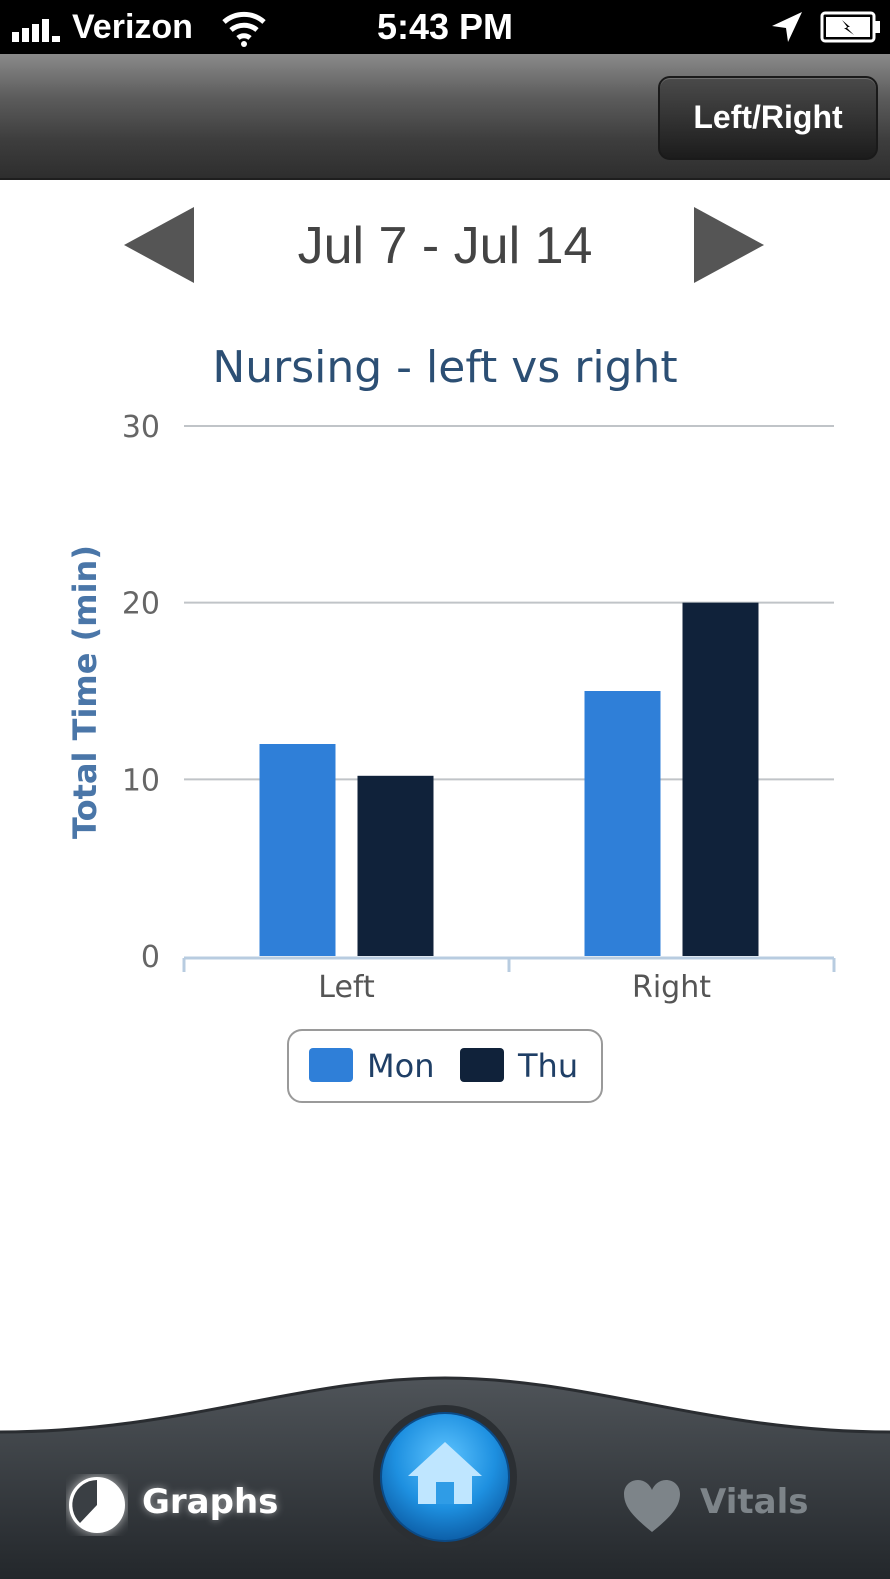  Describe the element at coordinates (445, 117) in the screenshot. I see `navigation-bar: Left/Right` at that location.